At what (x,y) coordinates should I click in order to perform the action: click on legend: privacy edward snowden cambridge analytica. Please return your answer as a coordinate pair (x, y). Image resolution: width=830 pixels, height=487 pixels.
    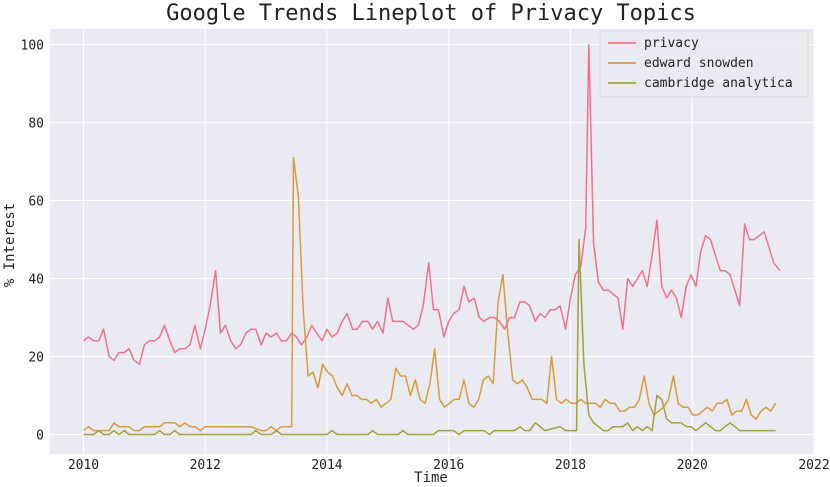
    Looking at the image, I should click on (704, 64).